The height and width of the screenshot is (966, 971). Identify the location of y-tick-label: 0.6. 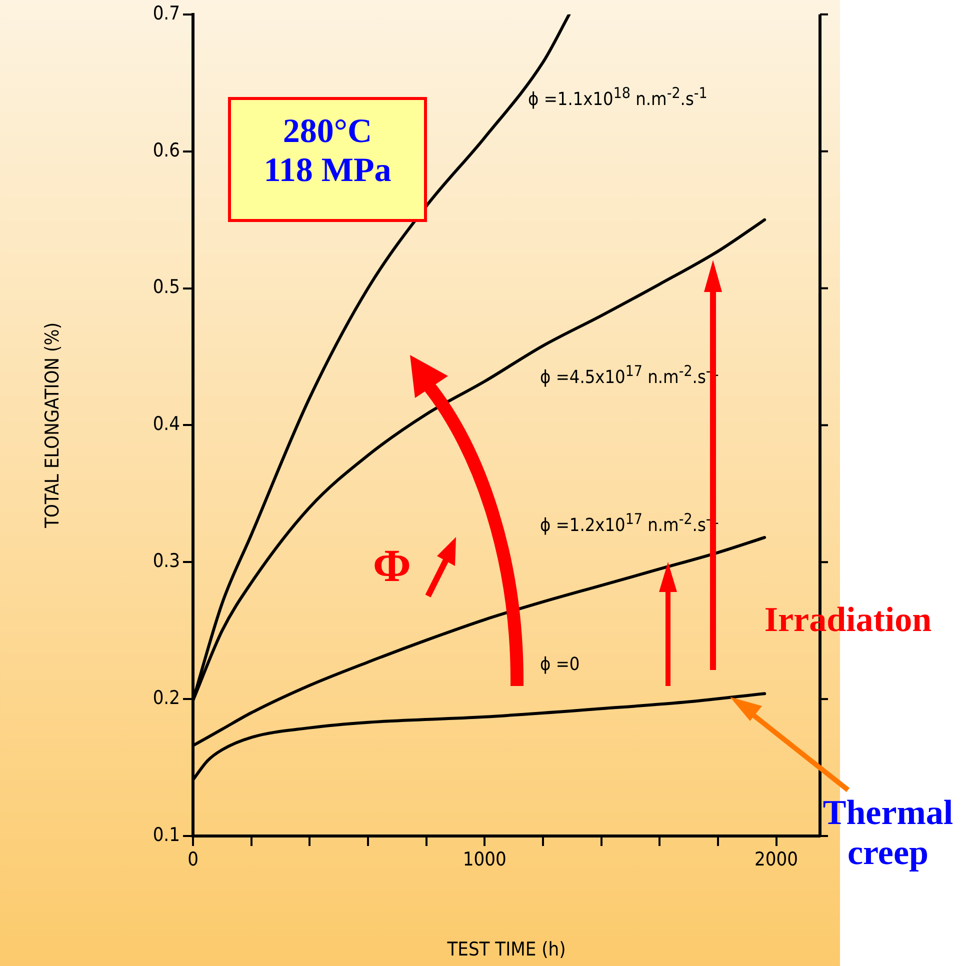
(166, 150).